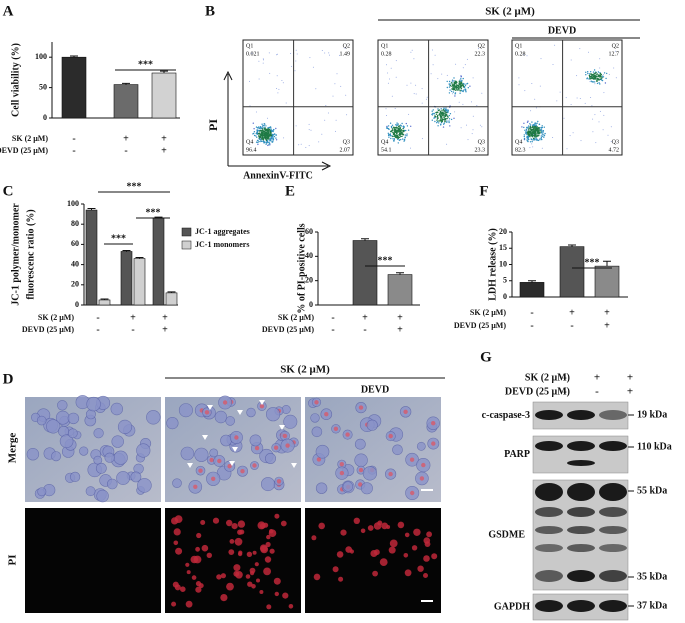 The image size is (685, 623). I want to click on marker-label: 55 kDa, so click(652, 490).